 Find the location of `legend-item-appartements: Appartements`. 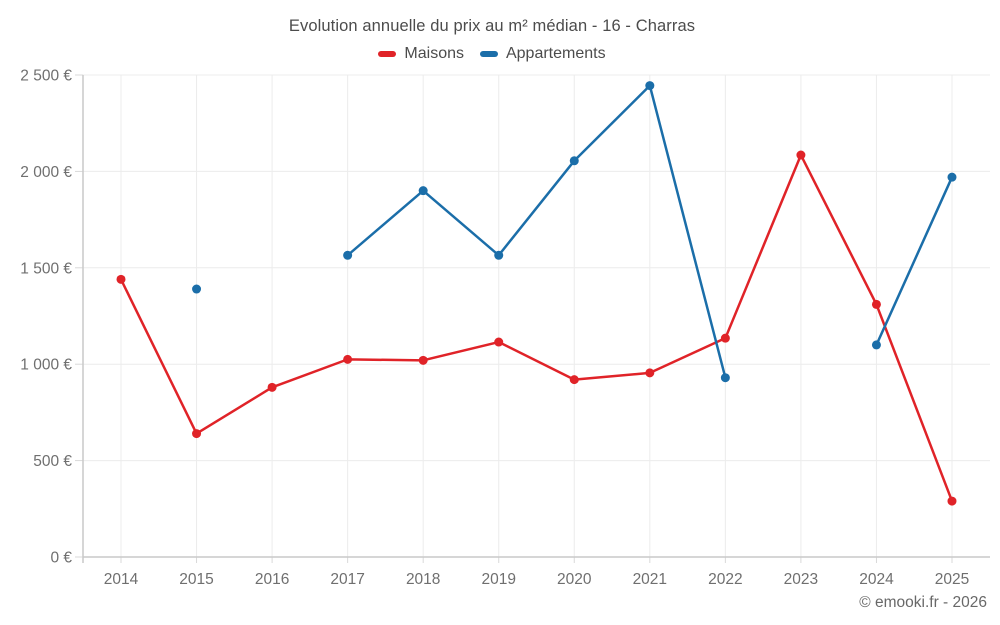

legend-item-appartements: Appartements is located at coordinates (542, 54).